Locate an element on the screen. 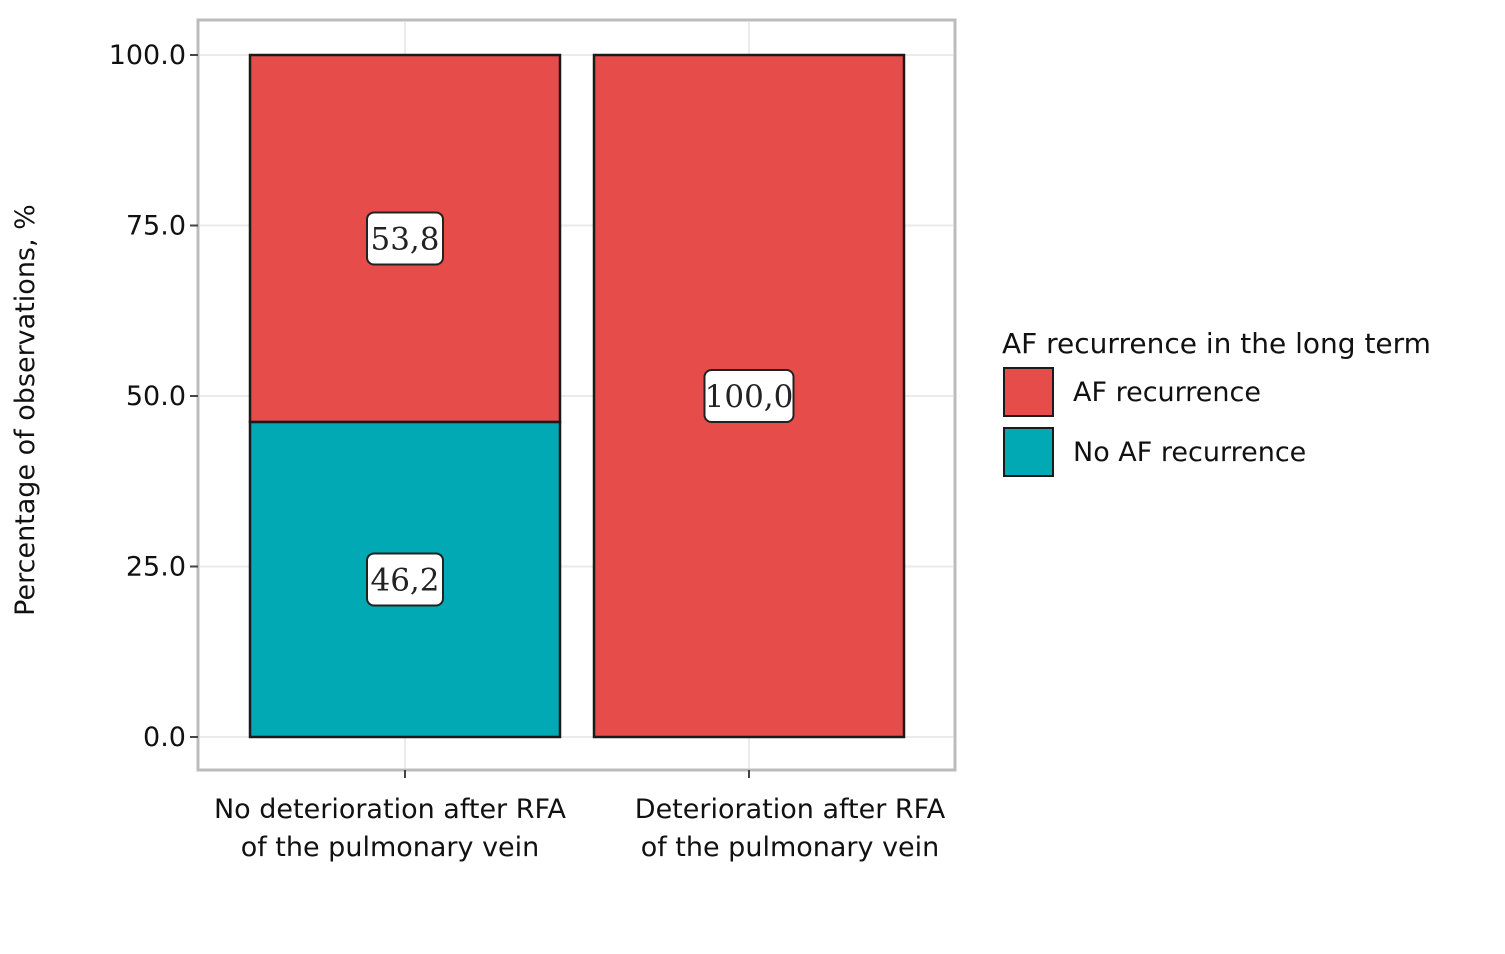 The image size is (1505, 954). data-label: 100,0 is located at coordinates (749, 397).